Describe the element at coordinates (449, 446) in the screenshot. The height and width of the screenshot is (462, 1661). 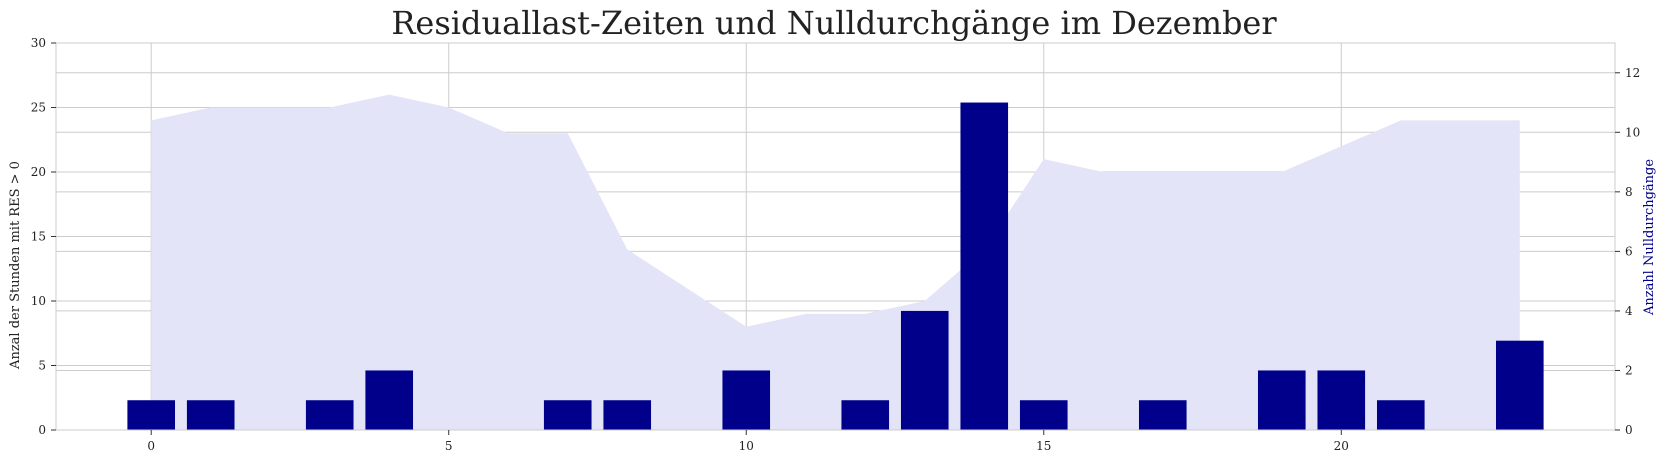
I see `x-tick-label: 5` at that location.